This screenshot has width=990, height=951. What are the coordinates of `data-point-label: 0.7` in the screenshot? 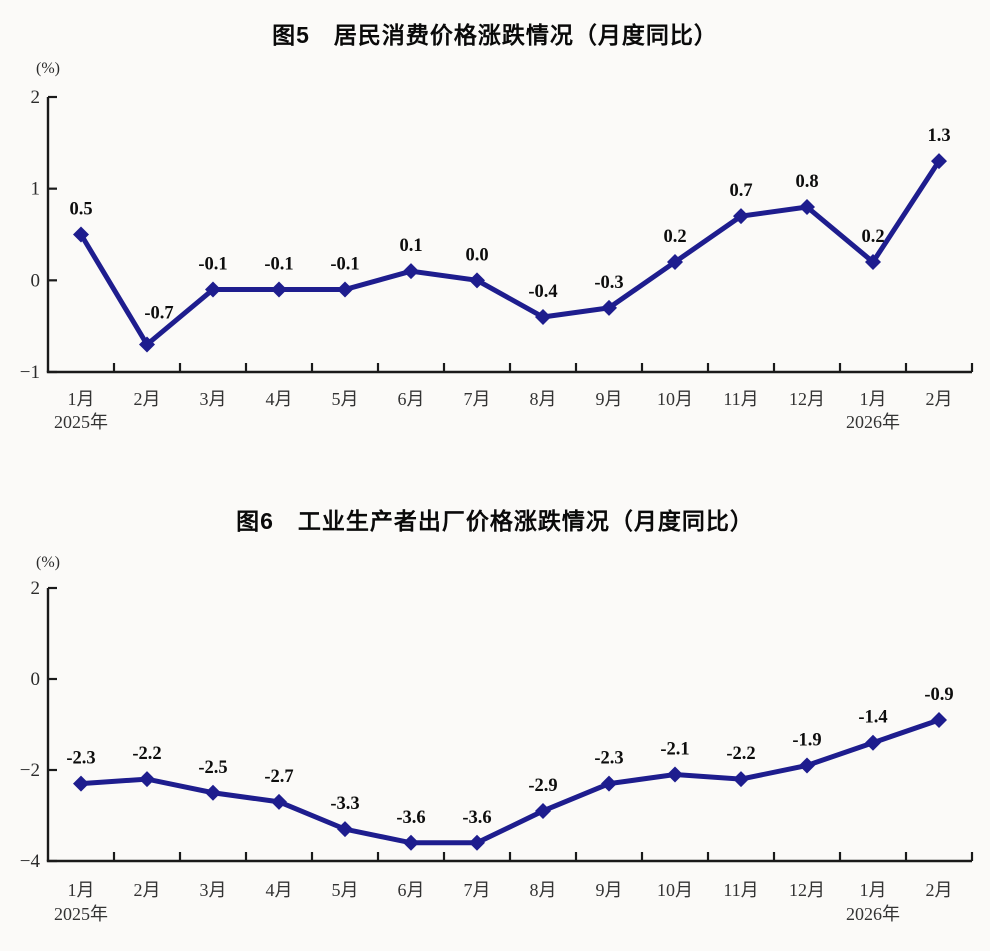 It's located at (740, 191).